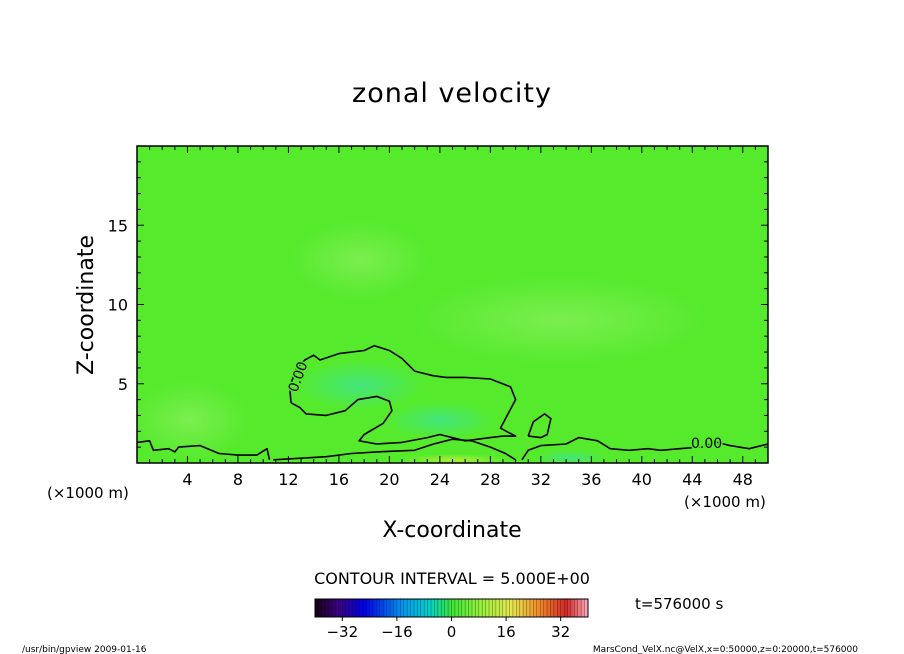 This screenshot has width=904, height=654. I want to click on colorbar-tick-label: −32, so click(342, 632).